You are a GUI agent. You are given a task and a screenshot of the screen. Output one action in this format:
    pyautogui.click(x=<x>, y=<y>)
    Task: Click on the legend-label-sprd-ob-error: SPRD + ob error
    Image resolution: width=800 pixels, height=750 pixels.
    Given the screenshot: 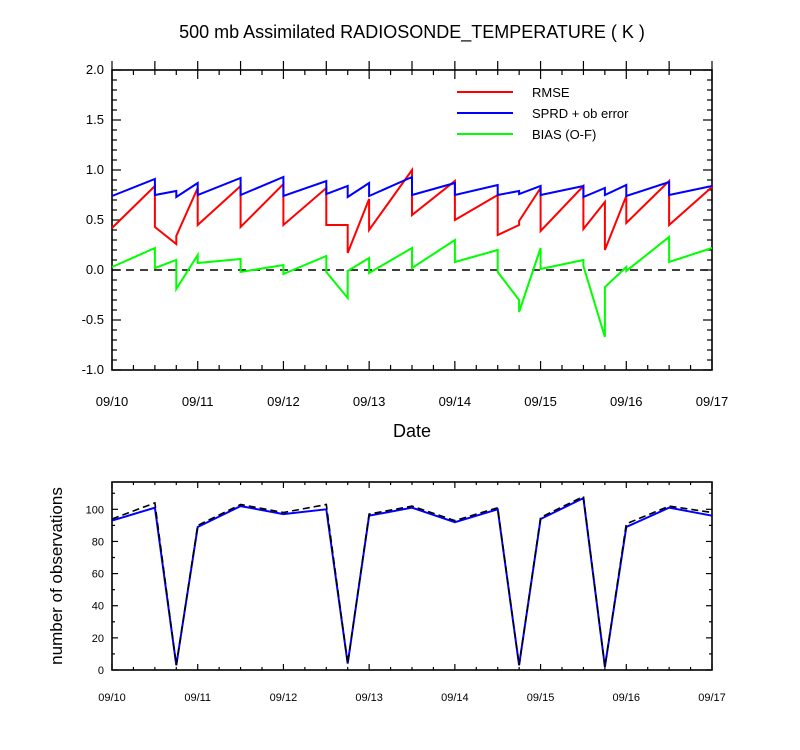 What is the action you would take?
    pyautogui.click(x=580, y=113)
    